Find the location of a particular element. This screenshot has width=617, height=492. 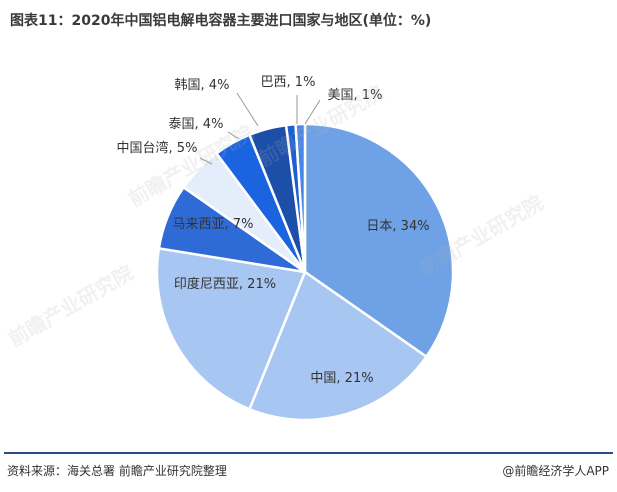

source-note: 资料来源：海关总署 前瞻产业研究院整理 is located at coordinates (117, 471).